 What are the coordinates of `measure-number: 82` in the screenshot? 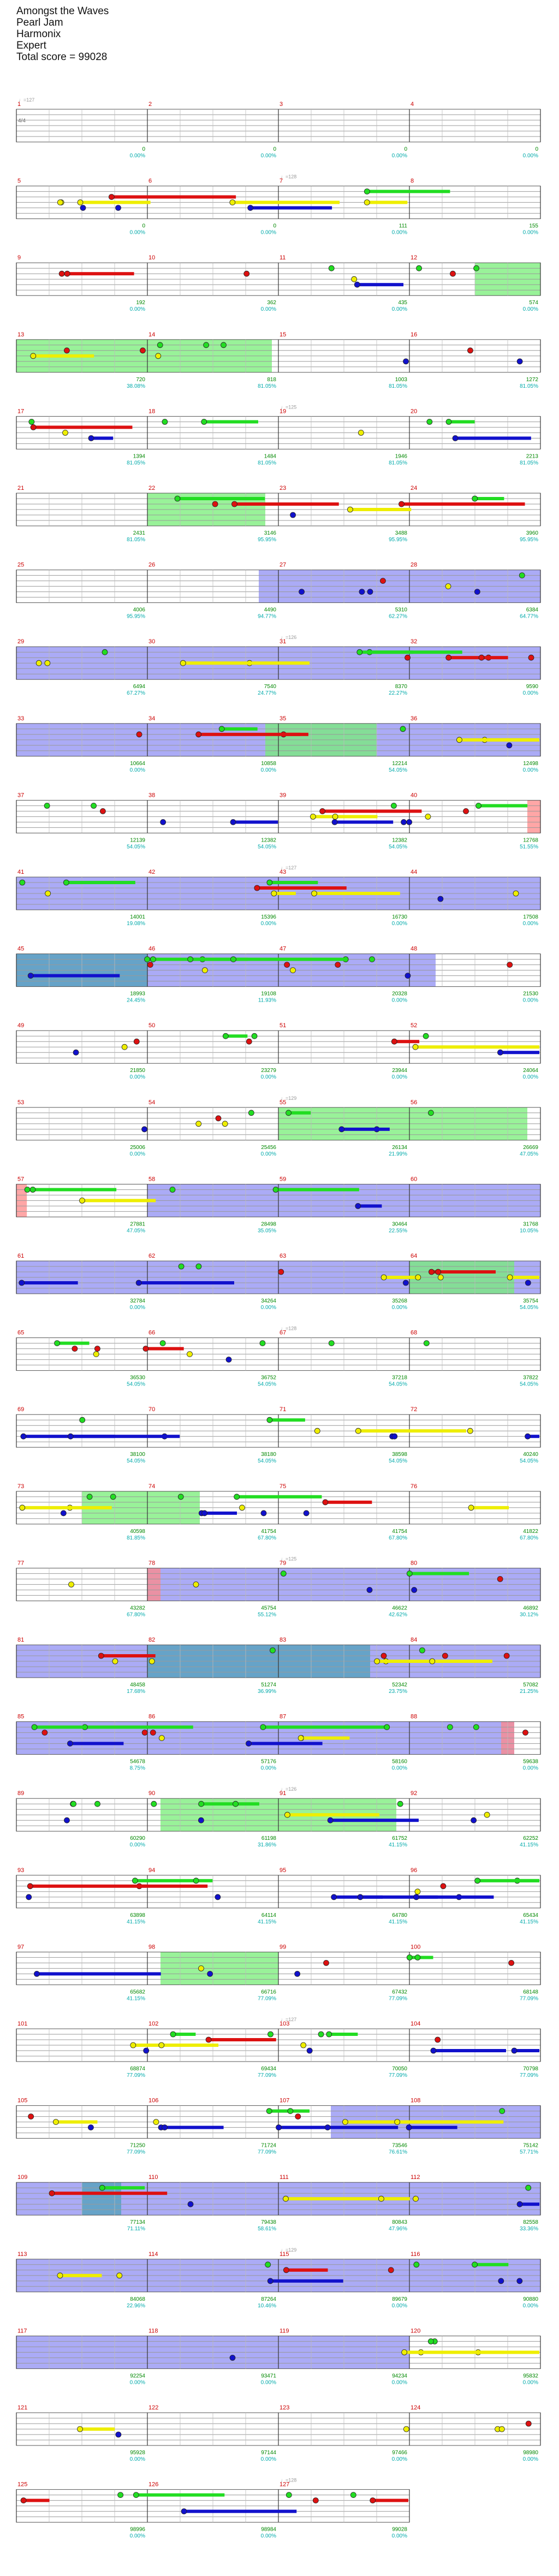 It's located at (151, 1640).